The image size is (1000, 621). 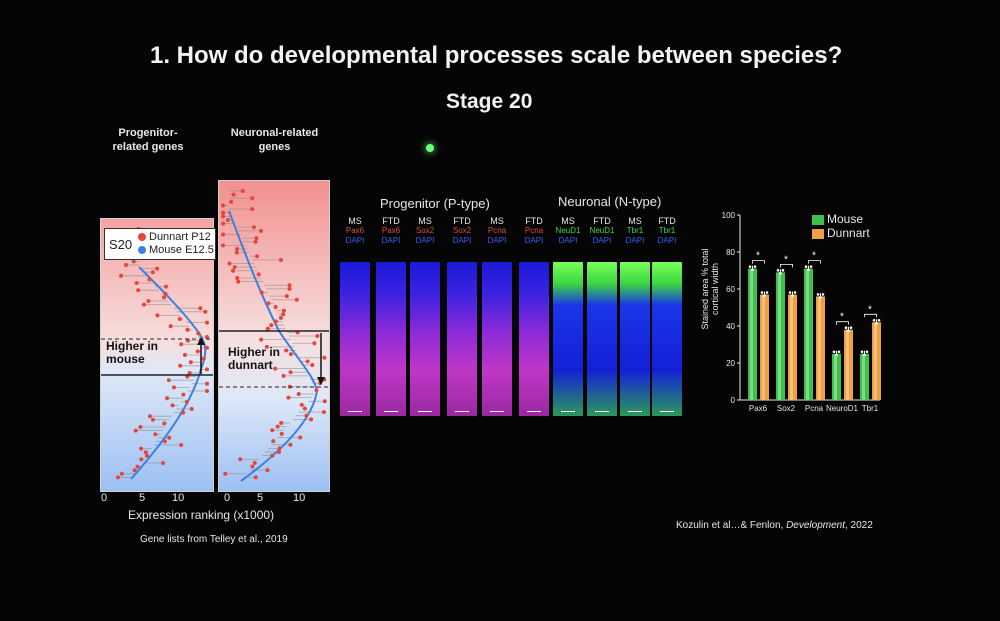 I want to click on significance-bracket, so click(x=758, y=262).